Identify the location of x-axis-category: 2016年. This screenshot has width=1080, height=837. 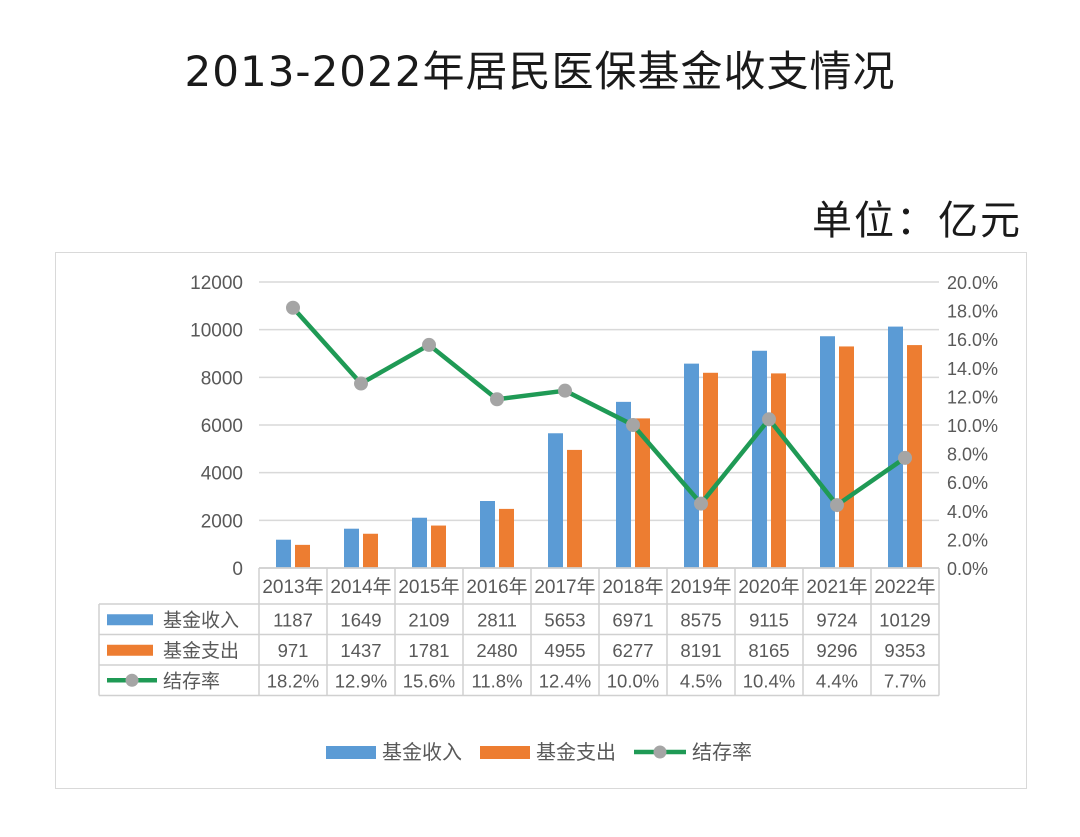
(496, 587).